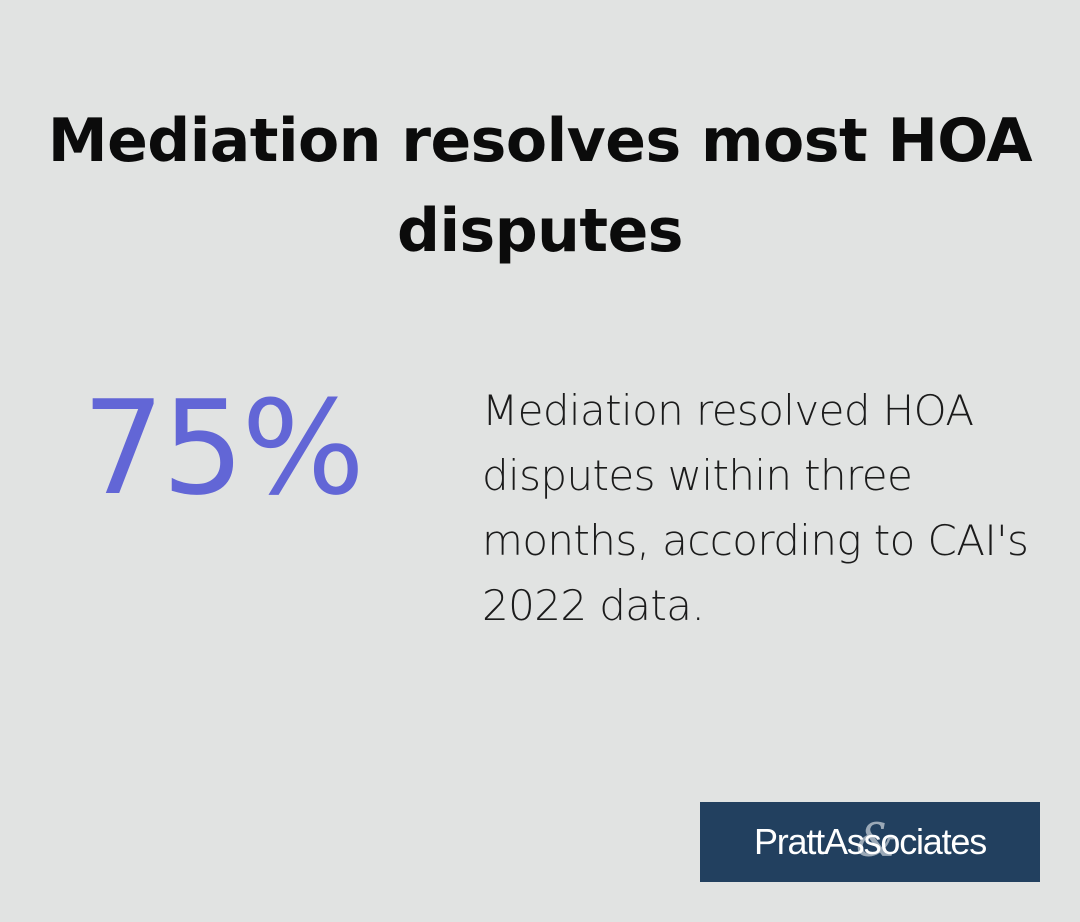  What do you see at coordinates (876, 840) in the screenshot?
I see `logo-ampersand: &` at bounding box center [876, 840].